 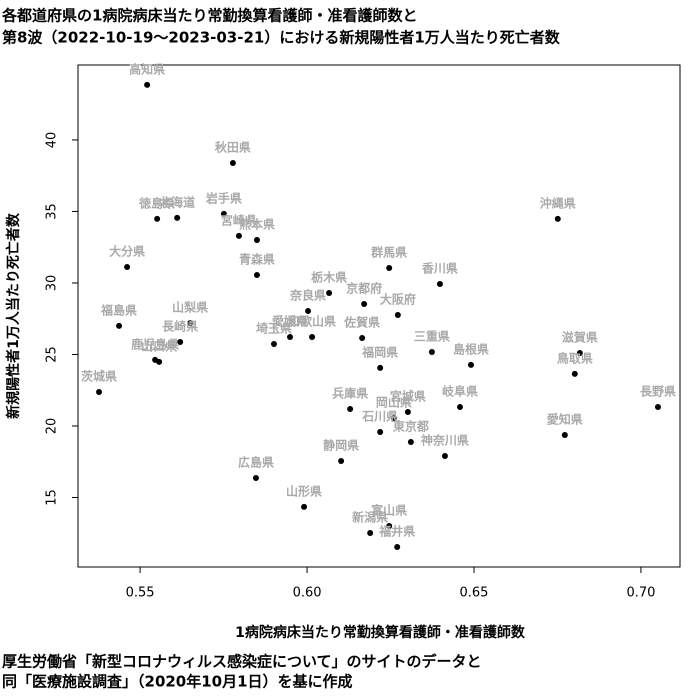 I want to click on point-label: 石川県, so click(x=379, y=416).